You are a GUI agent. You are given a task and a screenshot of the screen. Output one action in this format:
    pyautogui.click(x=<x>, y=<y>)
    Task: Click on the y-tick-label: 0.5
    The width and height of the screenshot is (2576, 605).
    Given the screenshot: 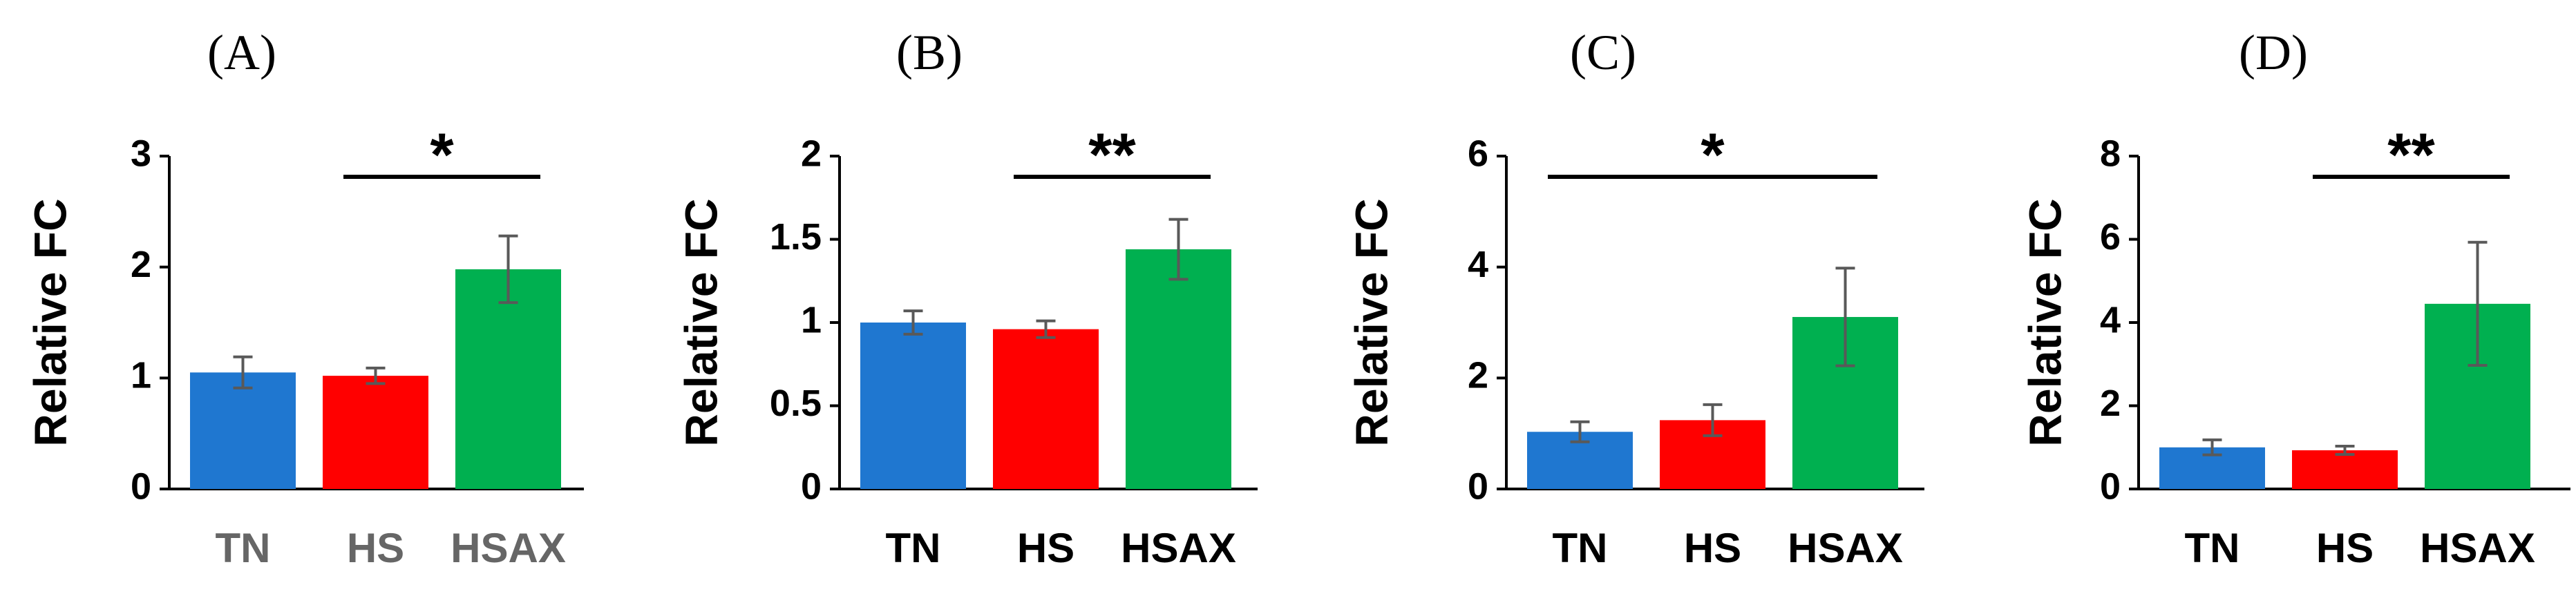 What is the action you would take?
    pyautogui.click(x=796, y=403)
    